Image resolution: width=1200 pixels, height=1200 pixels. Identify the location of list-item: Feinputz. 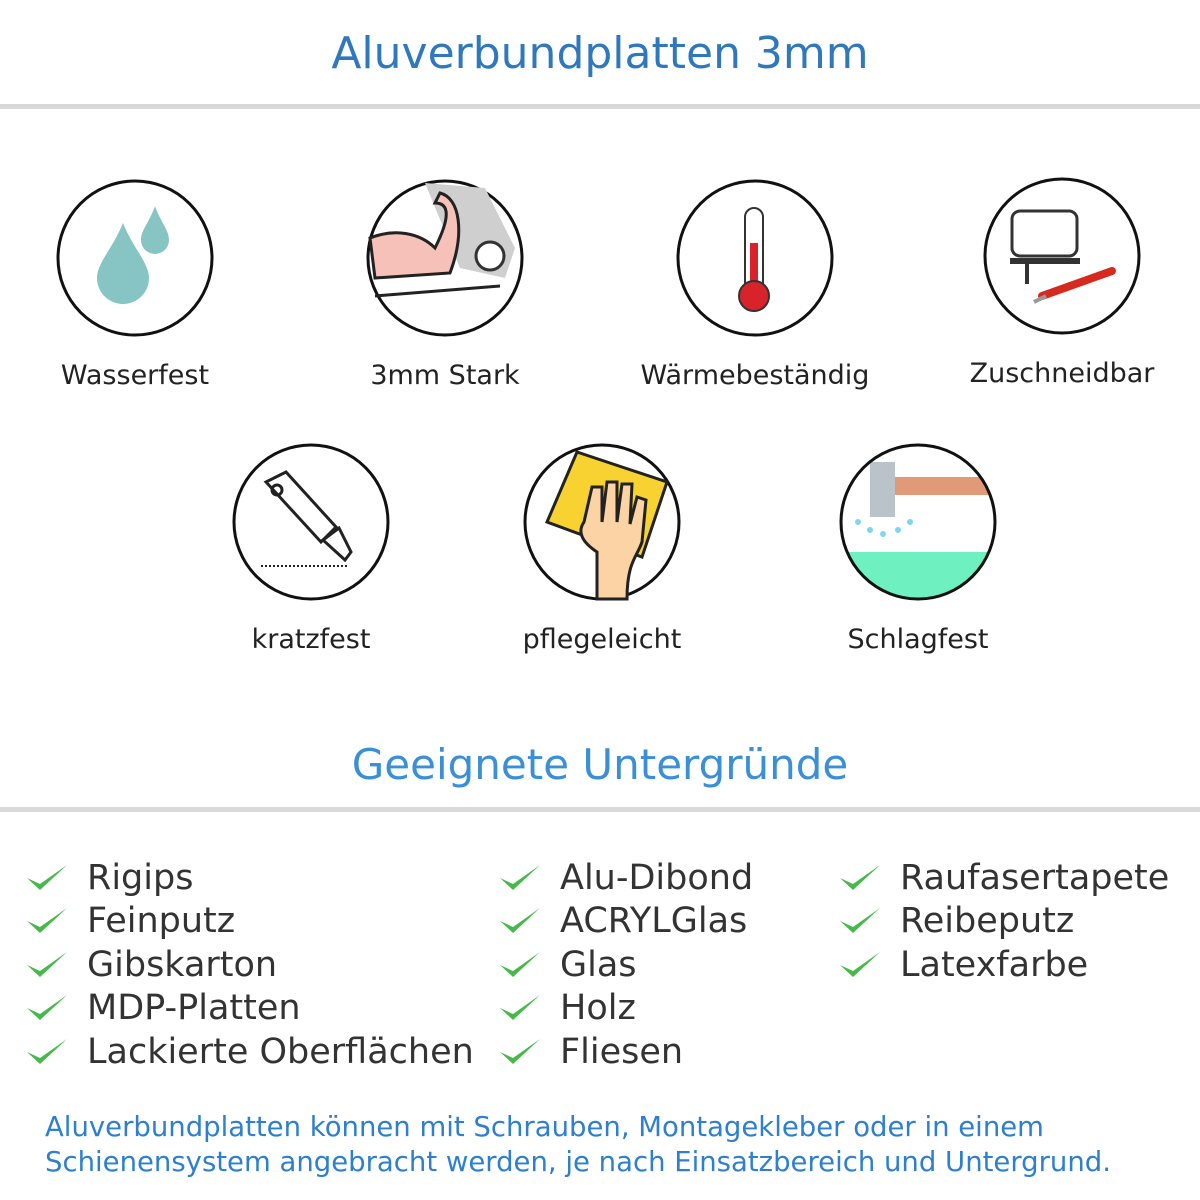
(249, 922).